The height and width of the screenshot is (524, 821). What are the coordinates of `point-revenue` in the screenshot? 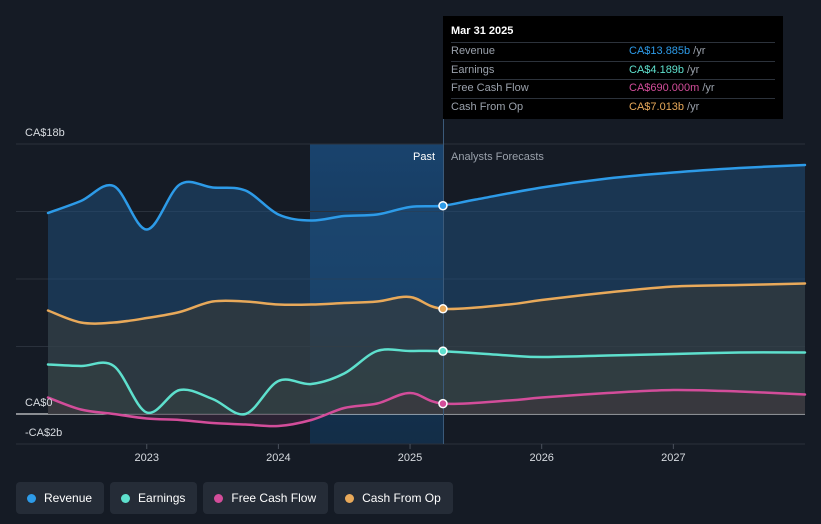 It's located at (443, 205).